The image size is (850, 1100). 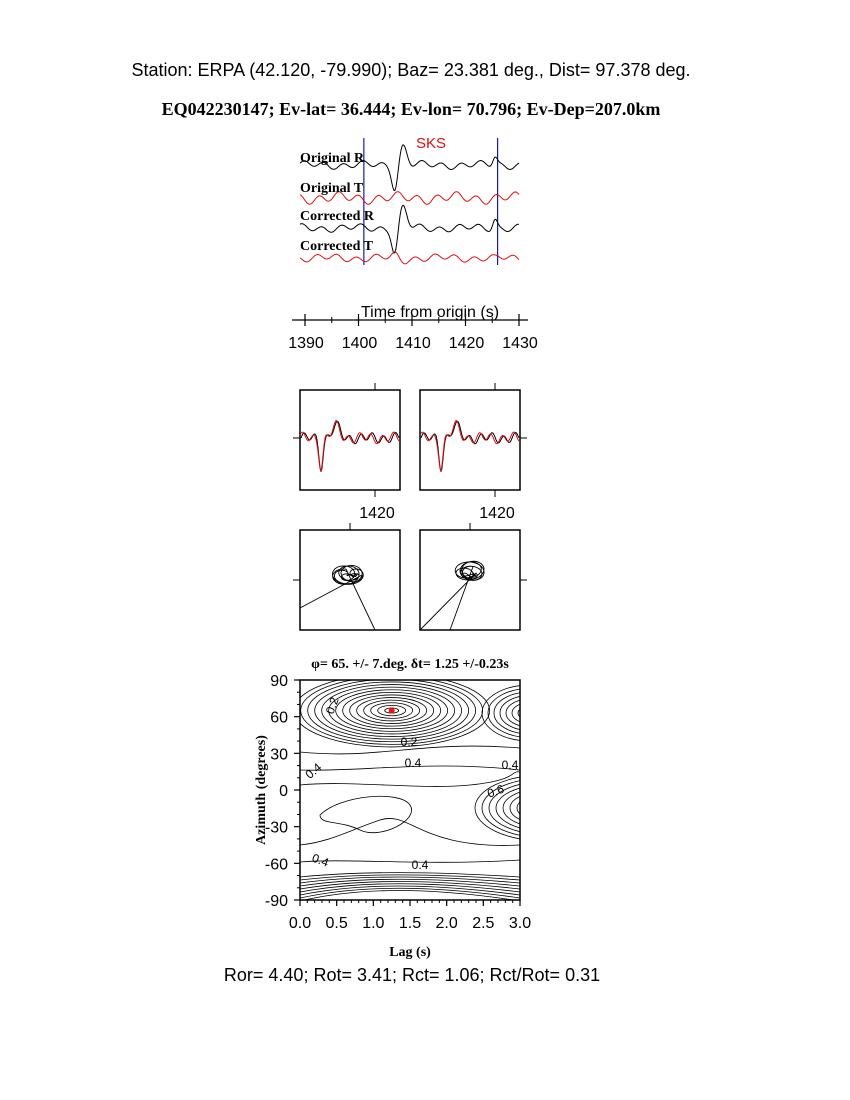 I want to click on waveform-box-left, so click(x=350, y=440).